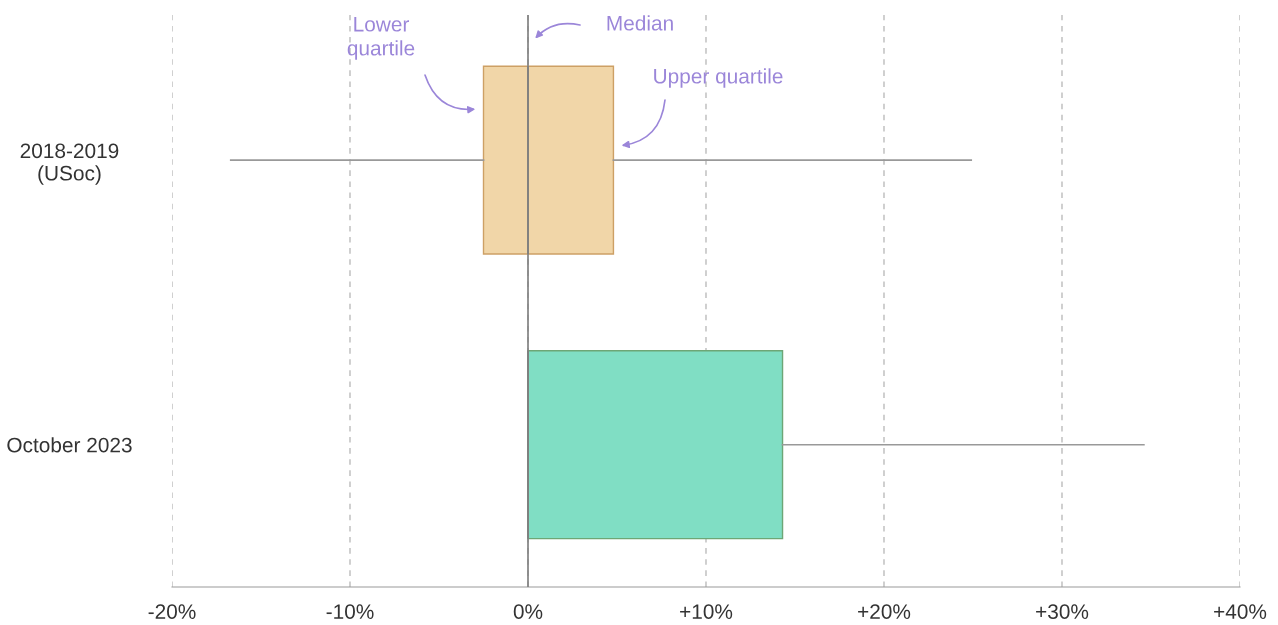  What do you see at coordinates (718, 78) in the screenshot?
I see `annotation: Upper quartile` at bounding box center [718, 78].